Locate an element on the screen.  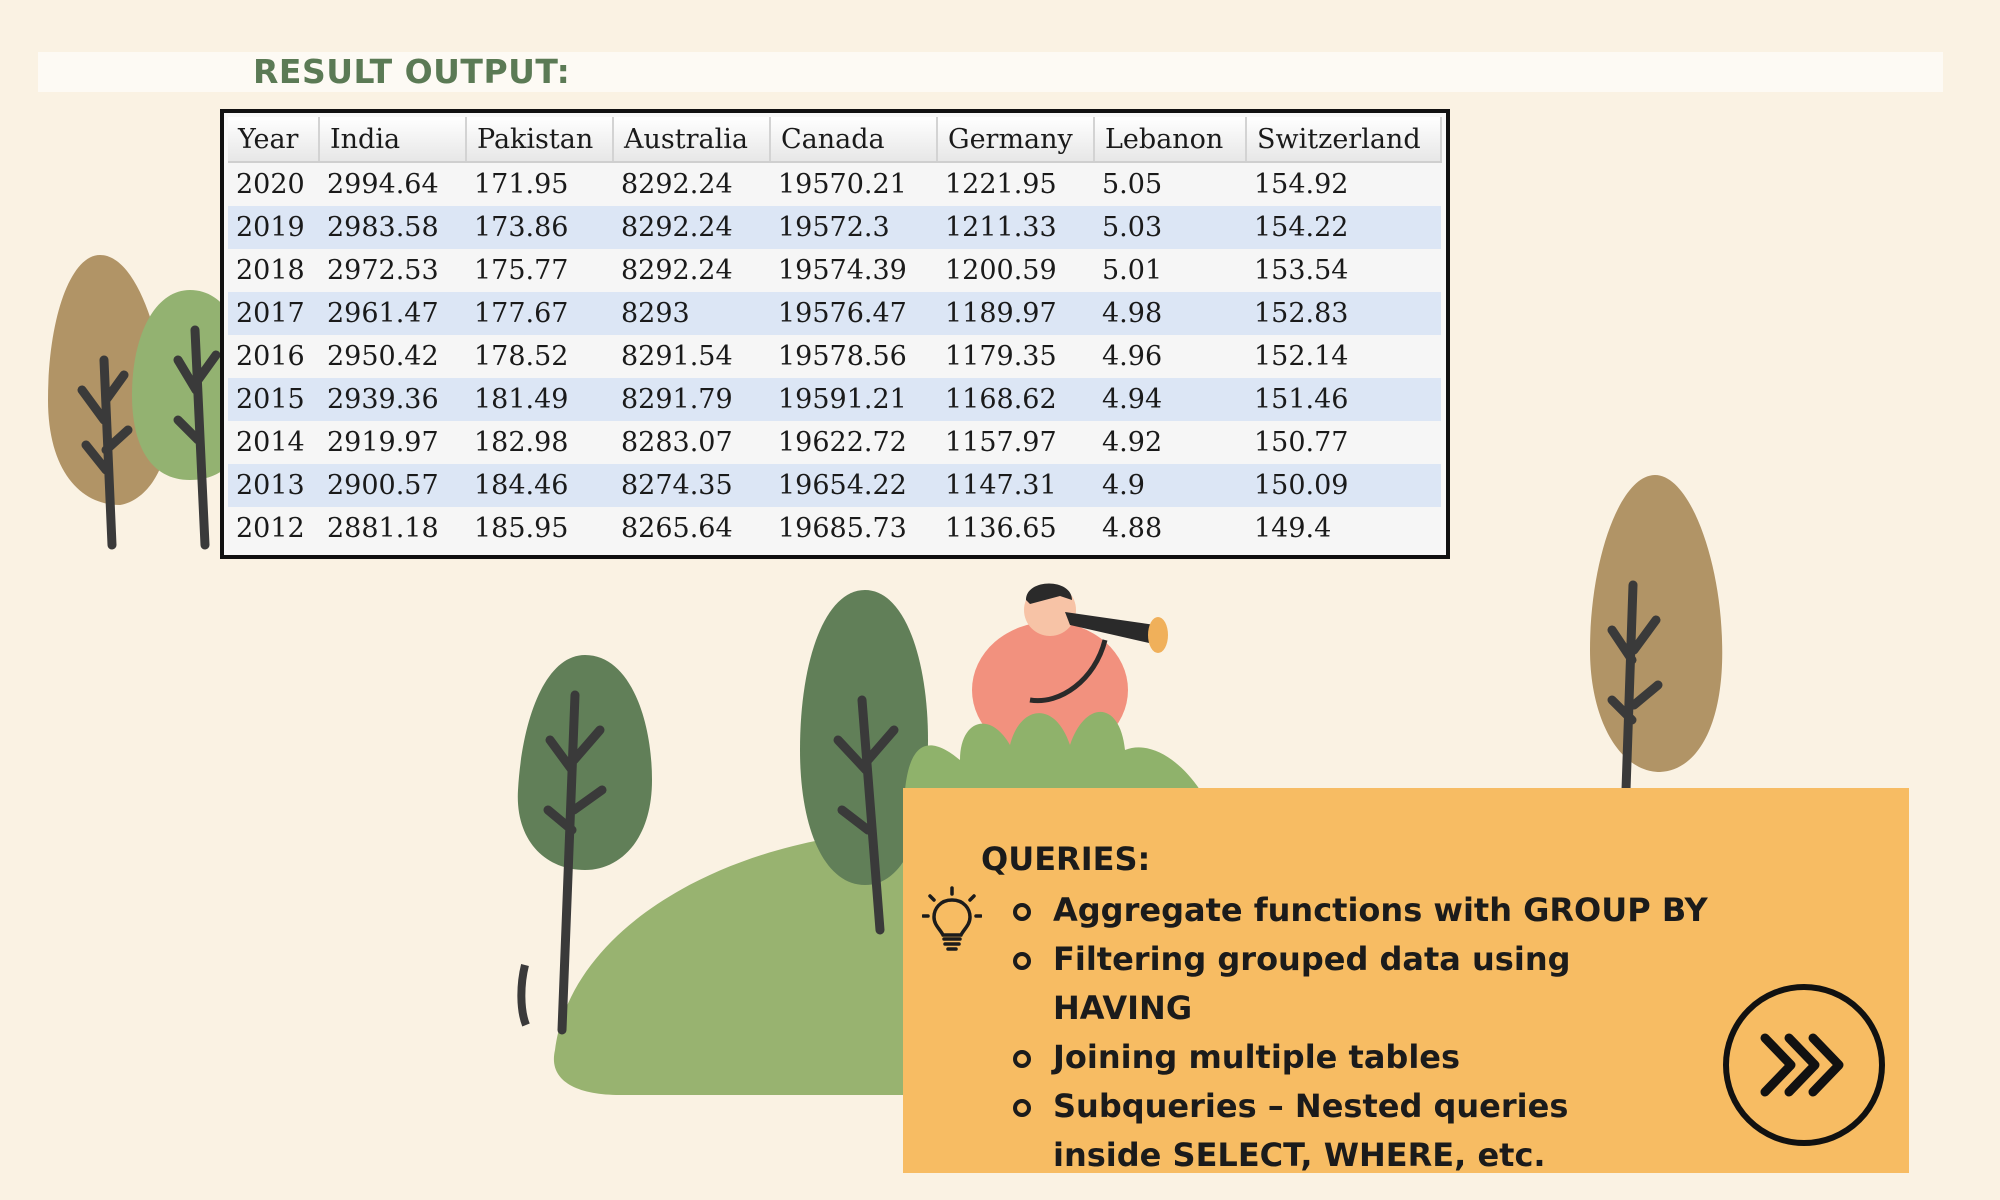
table-cell: 182.98 is located at coordinates (539, 442).